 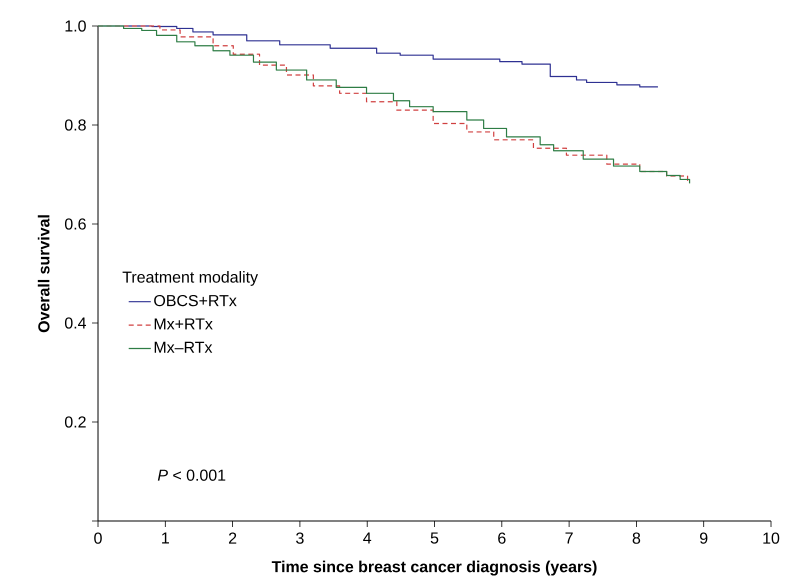 What do you see at coordinates (75, 422) in the screenshot?
I see `y-tick-label: 0.2` at bounding box center [75, 422].